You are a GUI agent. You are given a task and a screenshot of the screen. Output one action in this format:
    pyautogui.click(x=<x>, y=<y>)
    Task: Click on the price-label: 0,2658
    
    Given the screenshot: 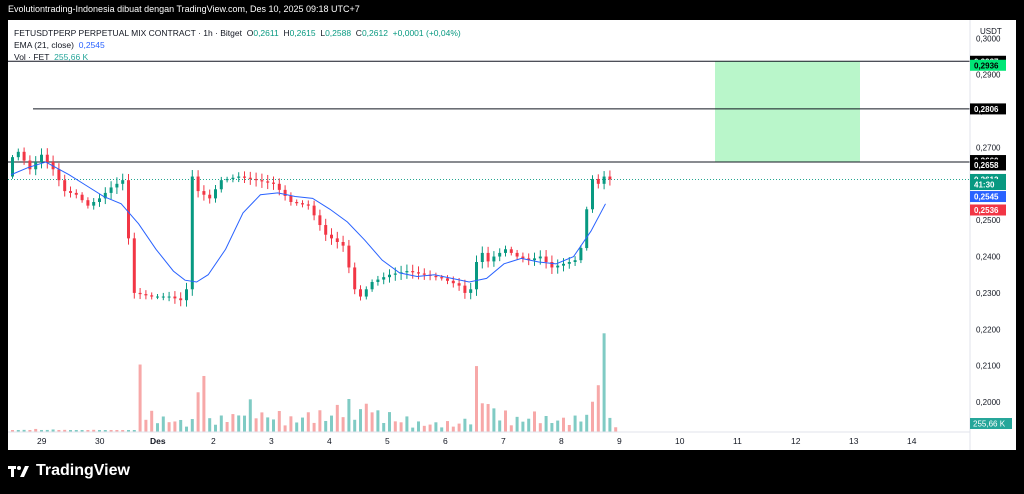 What is the action you would take?
    pyautogui.click(x=986, y=165)
    